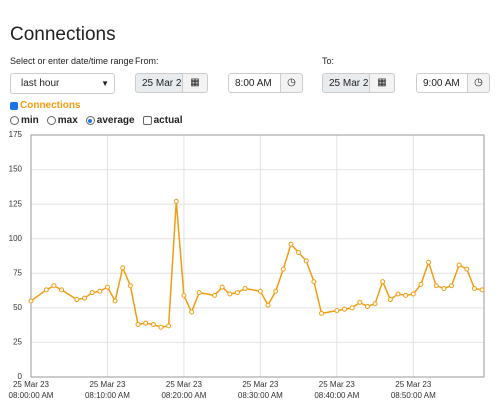  Describe the element at coordinates (336, 395) in the screenshot. I see `x-tick-label: 08:40:00 AM` at that location.